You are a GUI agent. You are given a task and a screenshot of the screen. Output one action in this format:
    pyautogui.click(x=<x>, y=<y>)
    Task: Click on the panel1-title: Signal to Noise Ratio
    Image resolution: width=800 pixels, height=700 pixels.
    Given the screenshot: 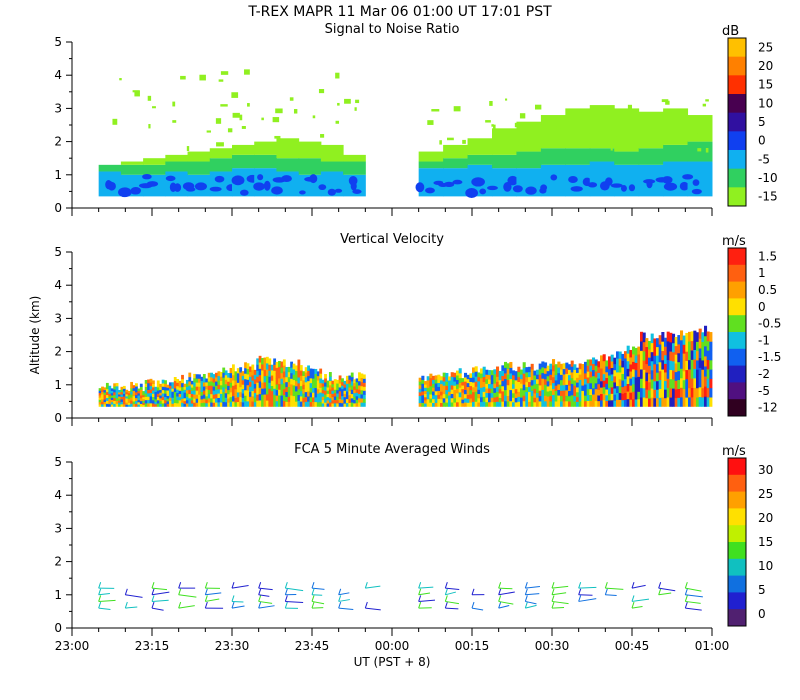 What is the action you would take?
    pyautogui.click(x=392, y=29)
    